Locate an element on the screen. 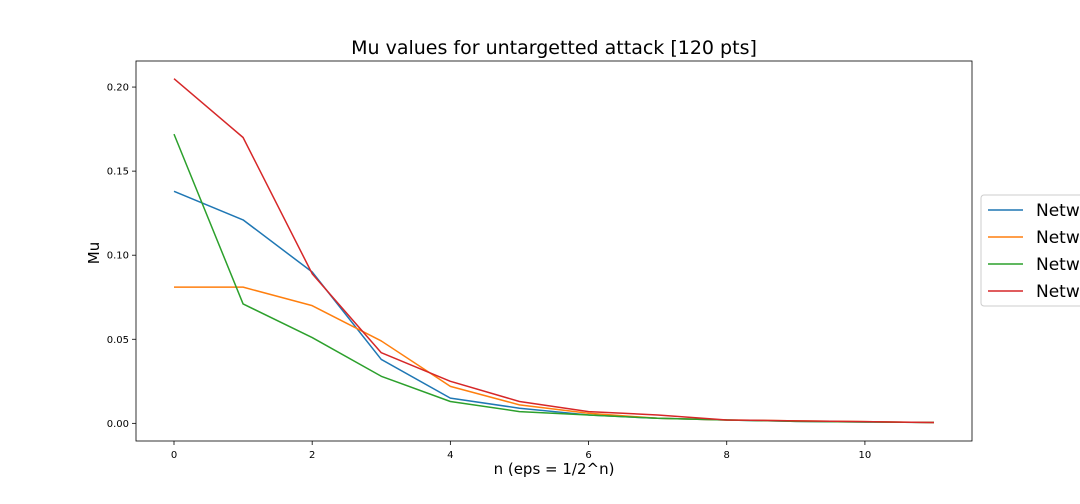  y-axis-label: Mu is located at coordinates (94, 253).